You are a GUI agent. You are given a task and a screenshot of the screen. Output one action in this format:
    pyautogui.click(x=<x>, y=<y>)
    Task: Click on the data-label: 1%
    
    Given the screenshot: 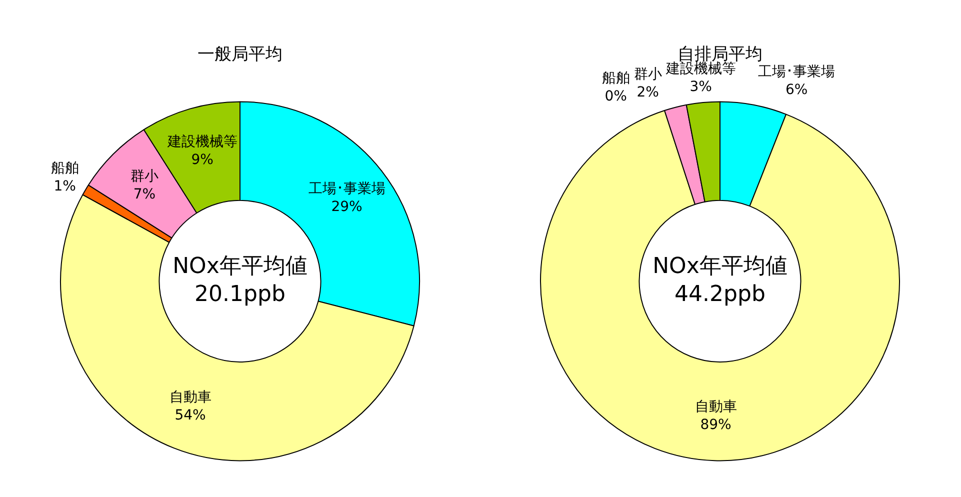 What is the action you would take?
    pyautogui.click(x=65, y=186)
    